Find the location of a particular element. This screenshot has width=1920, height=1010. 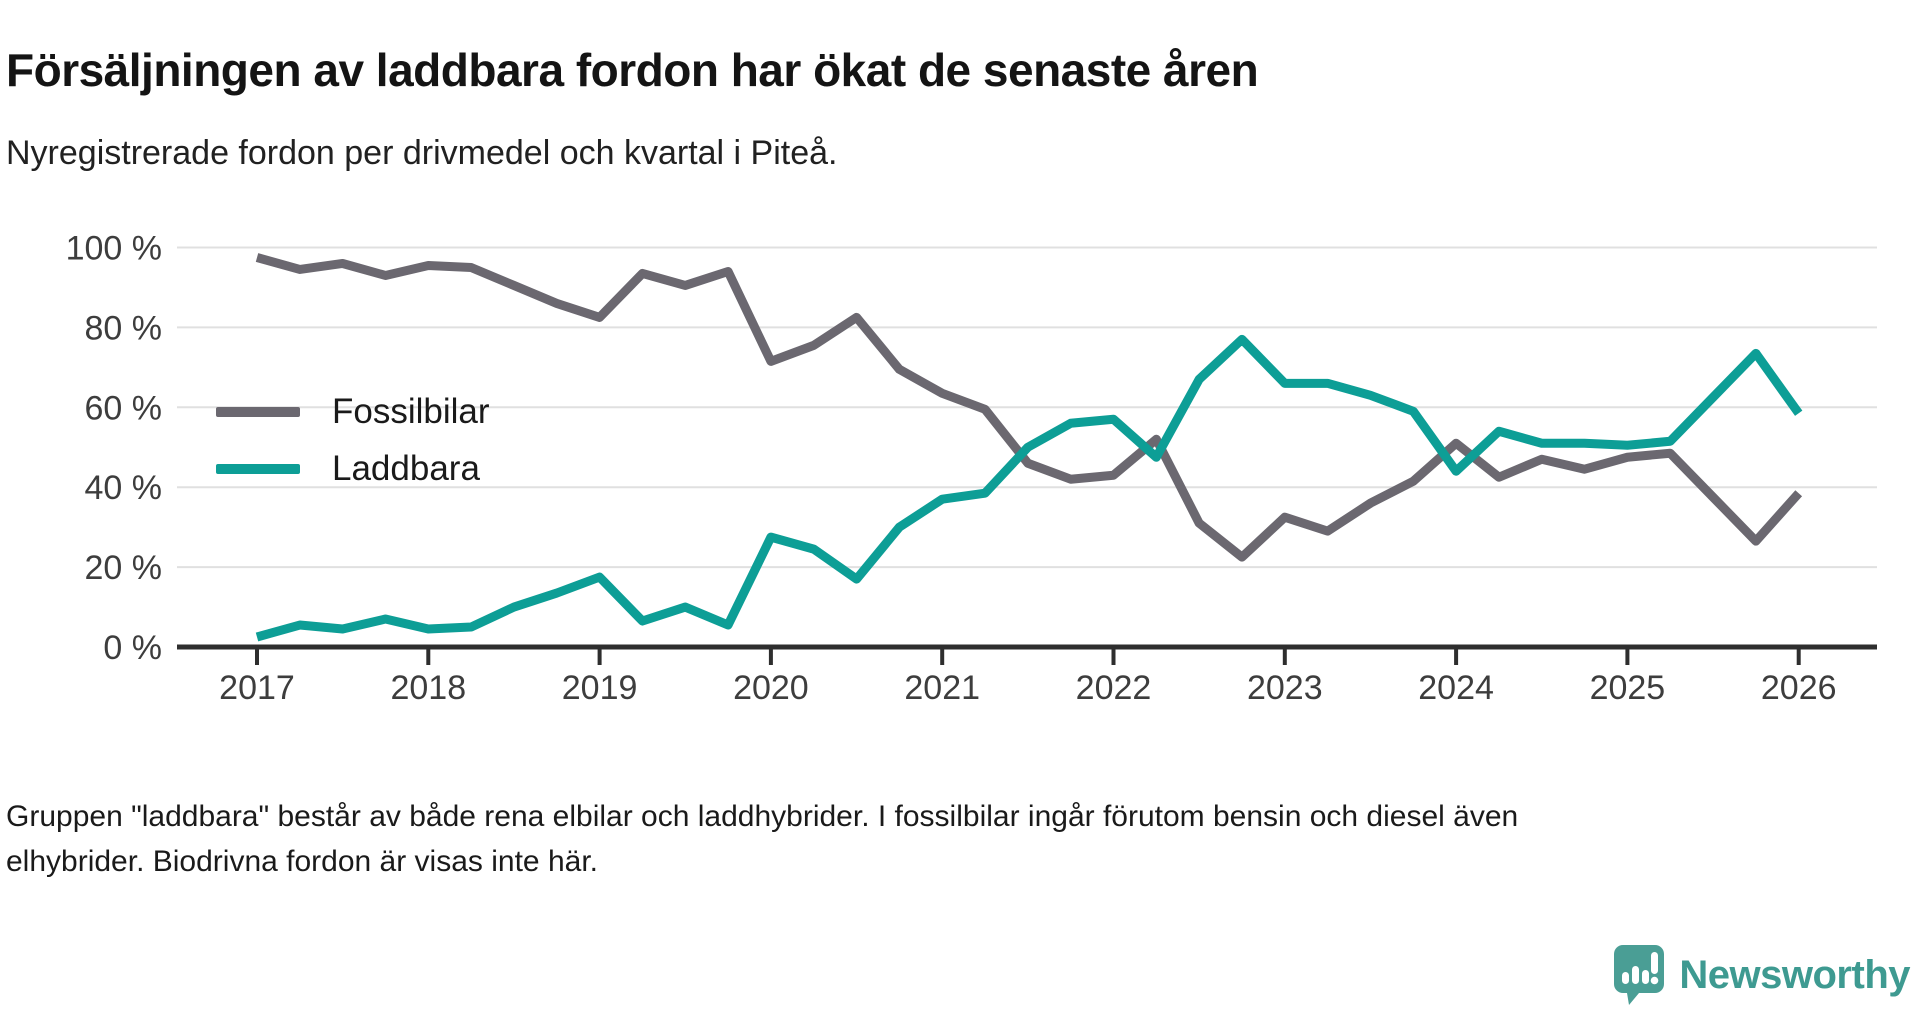

legend-item-fossilbilar: Fossilbilar is located at coordinates (353, 411).